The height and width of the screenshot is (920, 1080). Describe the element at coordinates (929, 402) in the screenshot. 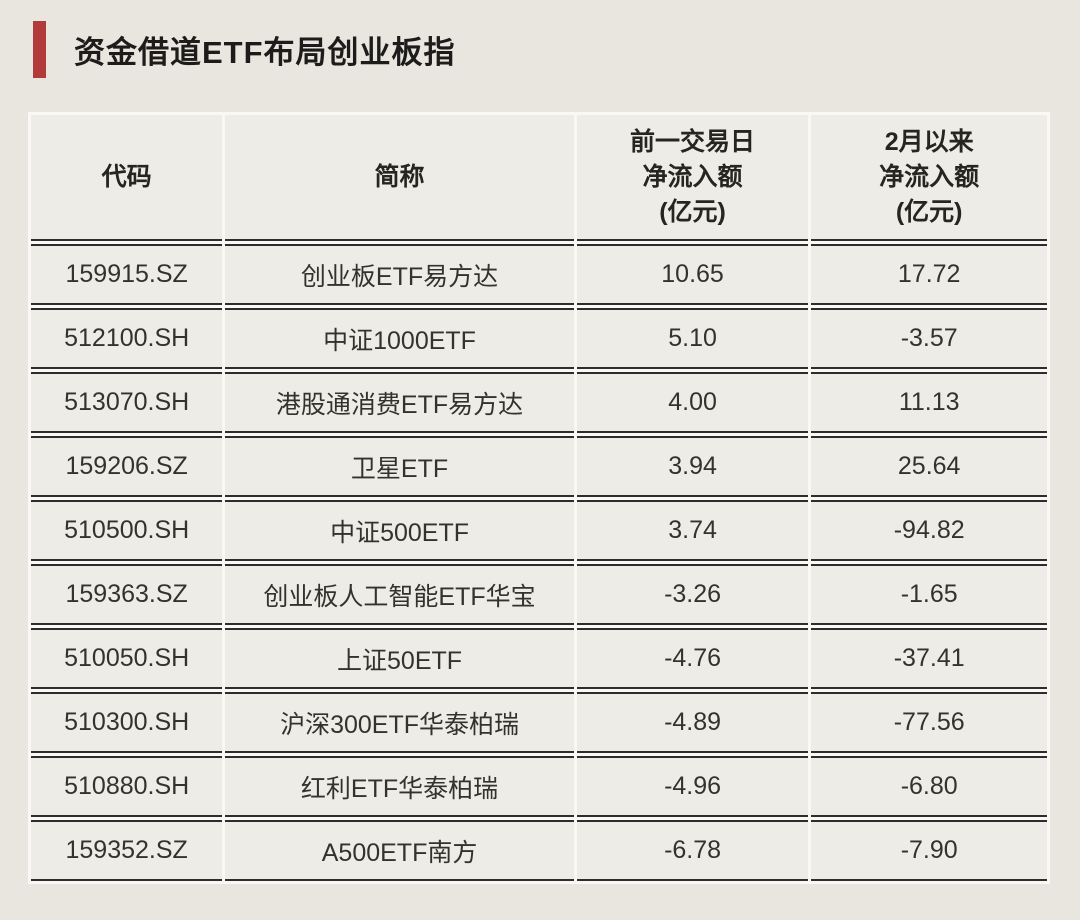

I see `cell-since-feb-inflow: 11.13` at that location.